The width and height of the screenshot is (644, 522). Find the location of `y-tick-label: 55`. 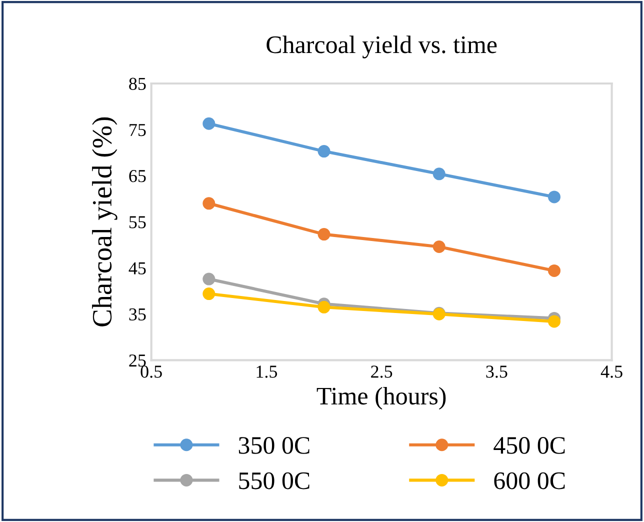

y-tick-label: 55 is located at coordinates (137, 222).